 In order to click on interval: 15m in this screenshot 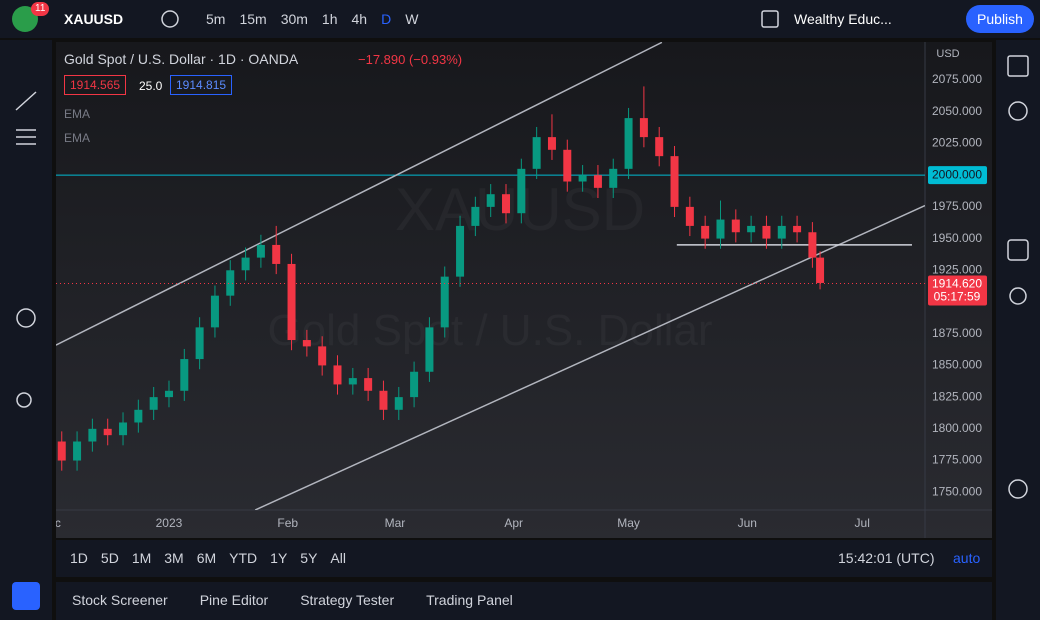, I will do `click(253, 19)`.